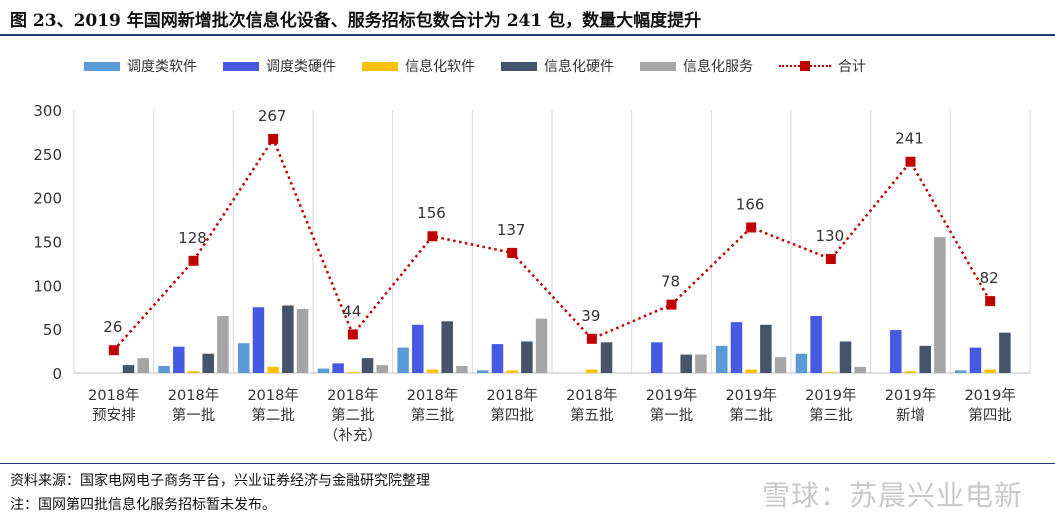 This screenshot has width=1055, height=521. What do you see at coordinates (353, 435) in the screenshot?
I see `x-tick-label-line: （补充）` at bounding box center [353, 435].